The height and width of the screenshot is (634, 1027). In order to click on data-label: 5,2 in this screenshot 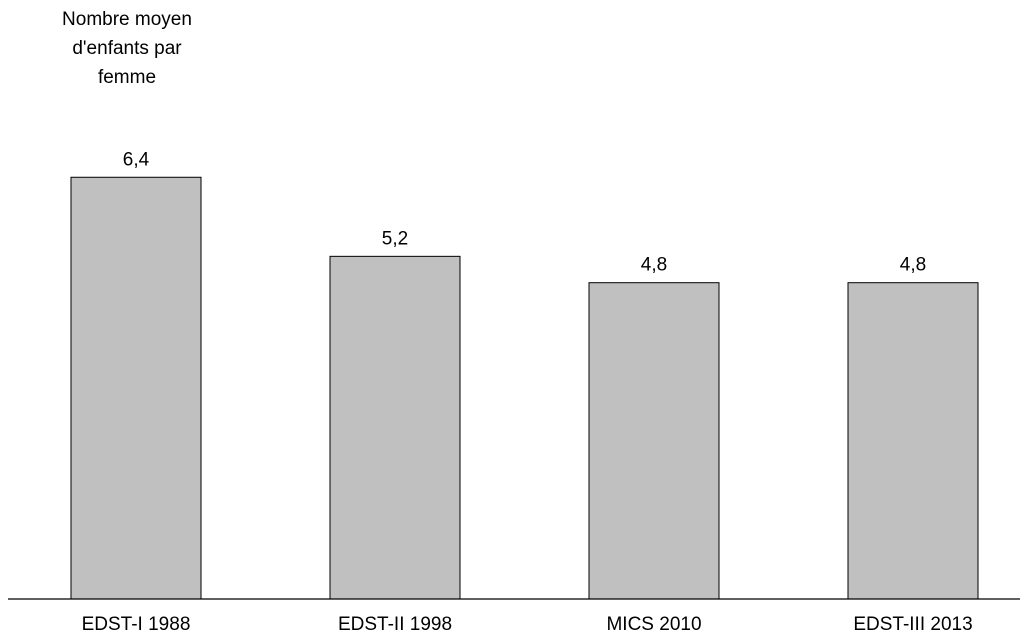, I will do `click(395, 238)`.